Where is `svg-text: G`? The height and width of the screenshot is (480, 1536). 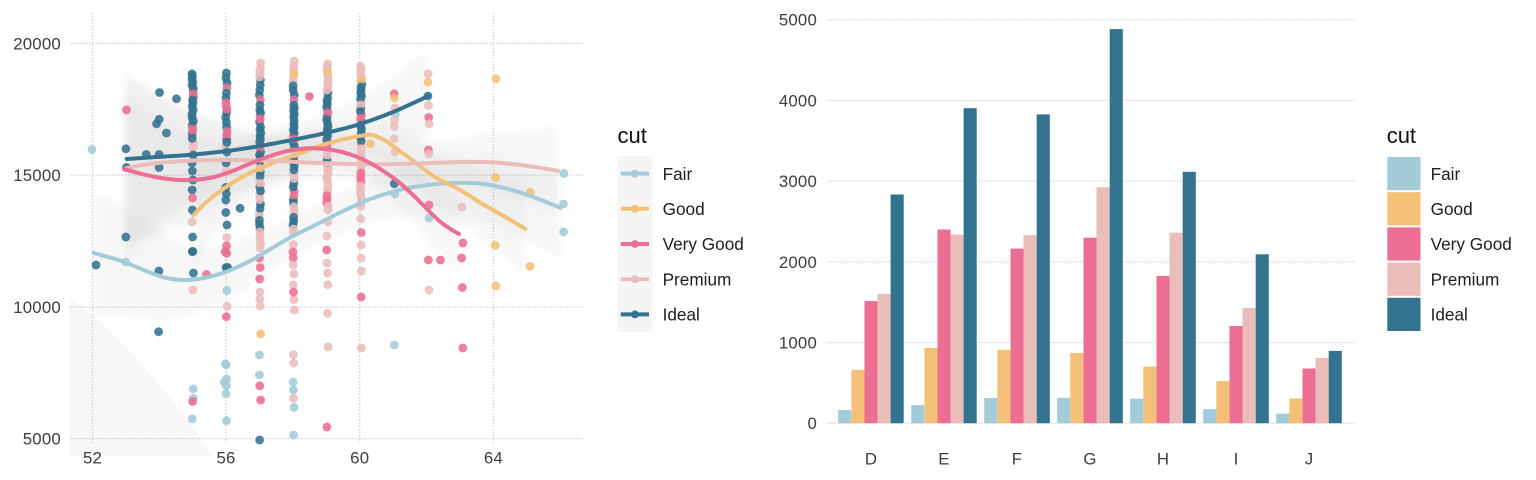 svg-text: G is located at coordinates (1089, 459).